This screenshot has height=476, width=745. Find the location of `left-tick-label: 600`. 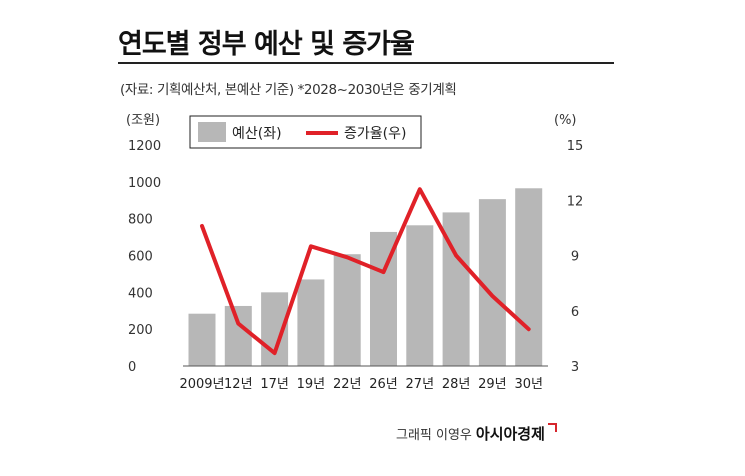

left-tick-label: 600 is located at coordinates (140, 257).